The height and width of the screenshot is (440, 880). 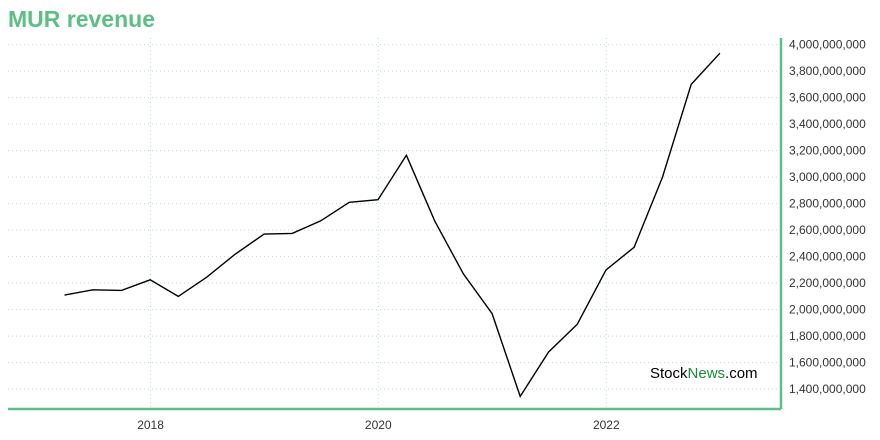 I want to click on y-tick-label: 3,400,000,000, so click(x=827, y=124).